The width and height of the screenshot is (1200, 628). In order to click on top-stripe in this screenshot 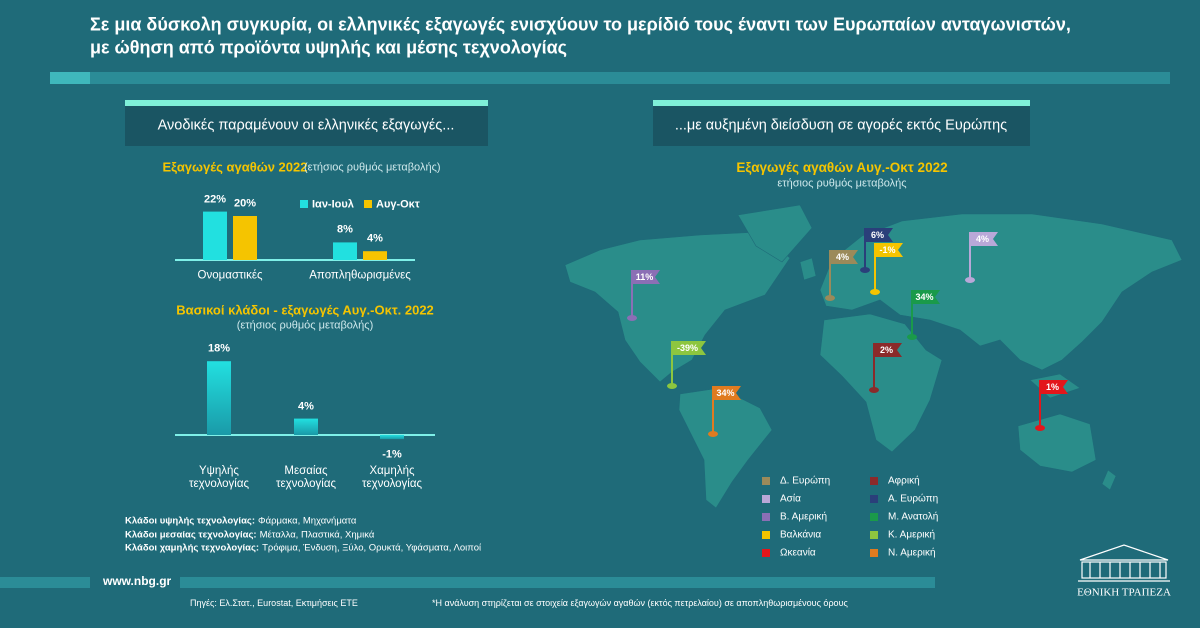, I will do `click(610, 78)`.